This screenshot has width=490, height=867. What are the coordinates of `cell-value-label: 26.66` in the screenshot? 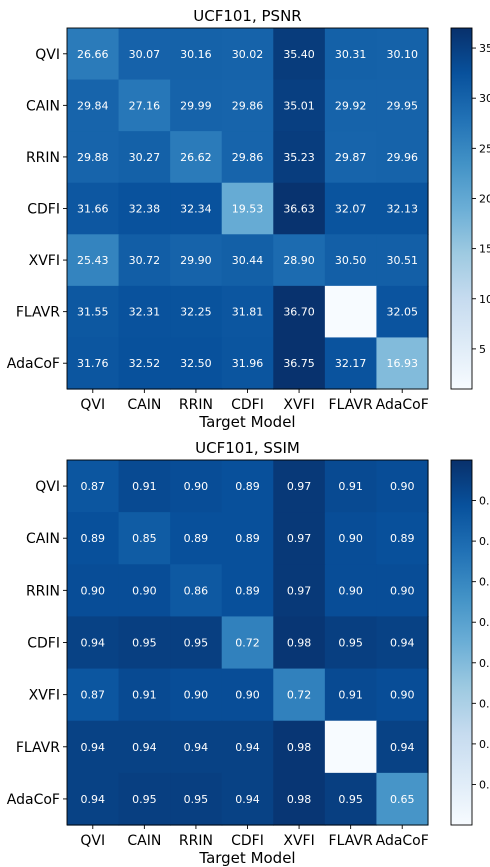 It's located at (93, 54).